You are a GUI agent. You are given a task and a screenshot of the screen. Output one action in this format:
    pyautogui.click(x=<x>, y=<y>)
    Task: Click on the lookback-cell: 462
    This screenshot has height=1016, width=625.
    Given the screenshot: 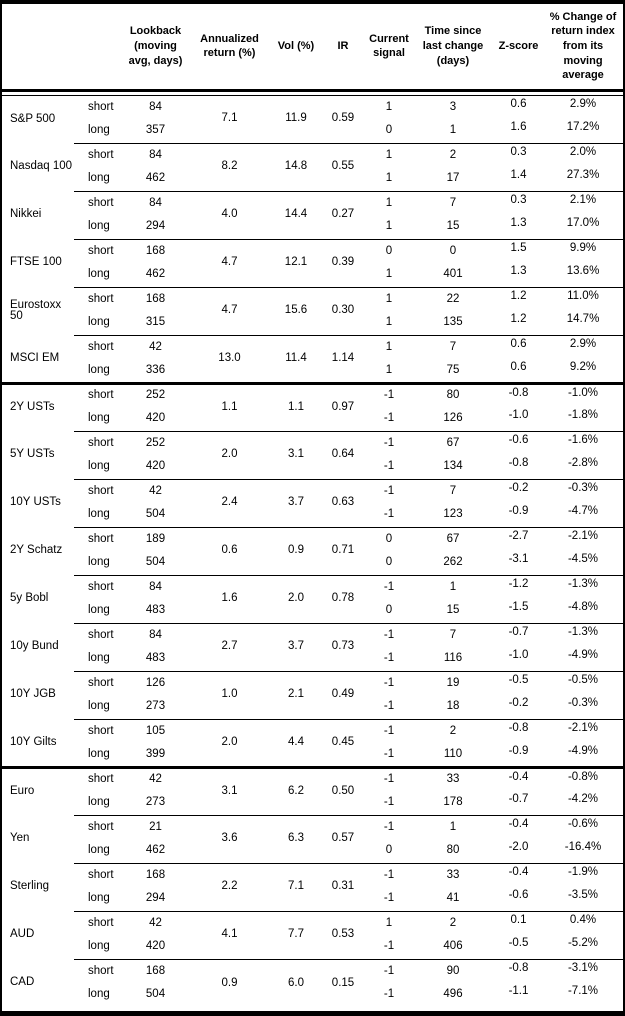 What is the action you would take?
    pyautogui.click(x=155, y=274)
    